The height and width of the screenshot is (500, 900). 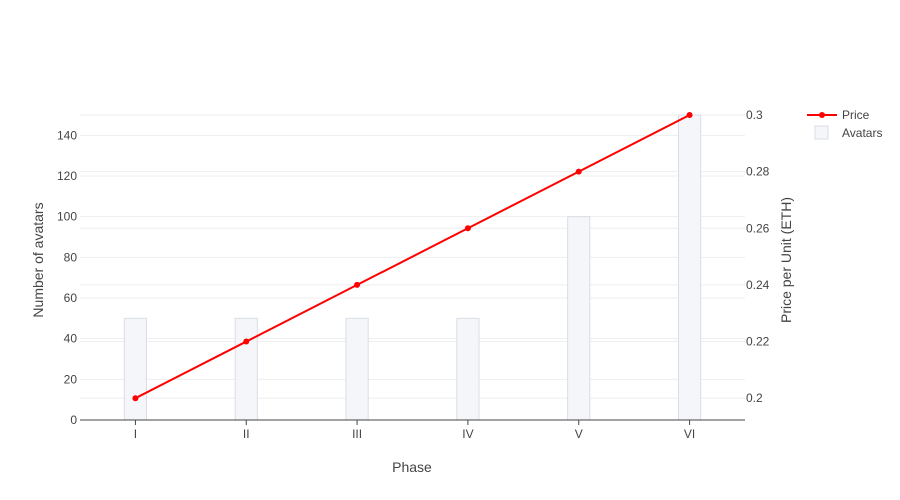 What do you see at coordinates (758, 256) in the screenshot?
I see `right-axis-ticks: 0.2 0.22 0.24 0.26 0.28 0.3` at bounding box center [758, 256].